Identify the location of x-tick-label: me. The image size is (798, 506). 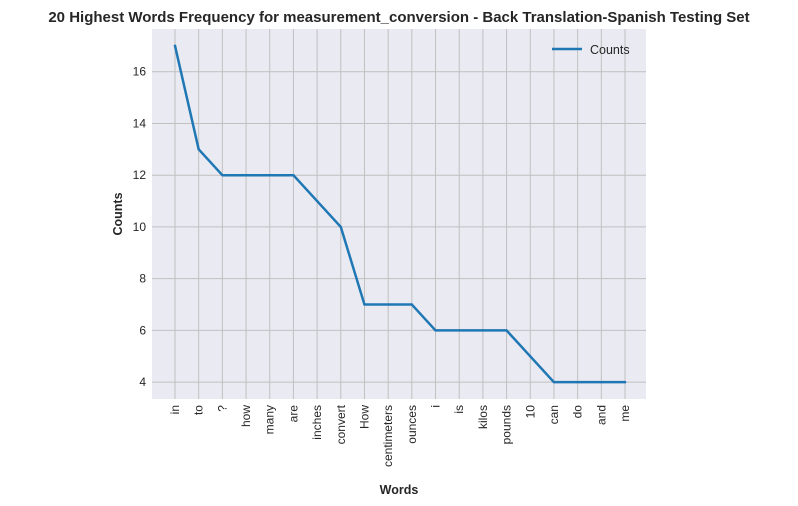
(625, 413).